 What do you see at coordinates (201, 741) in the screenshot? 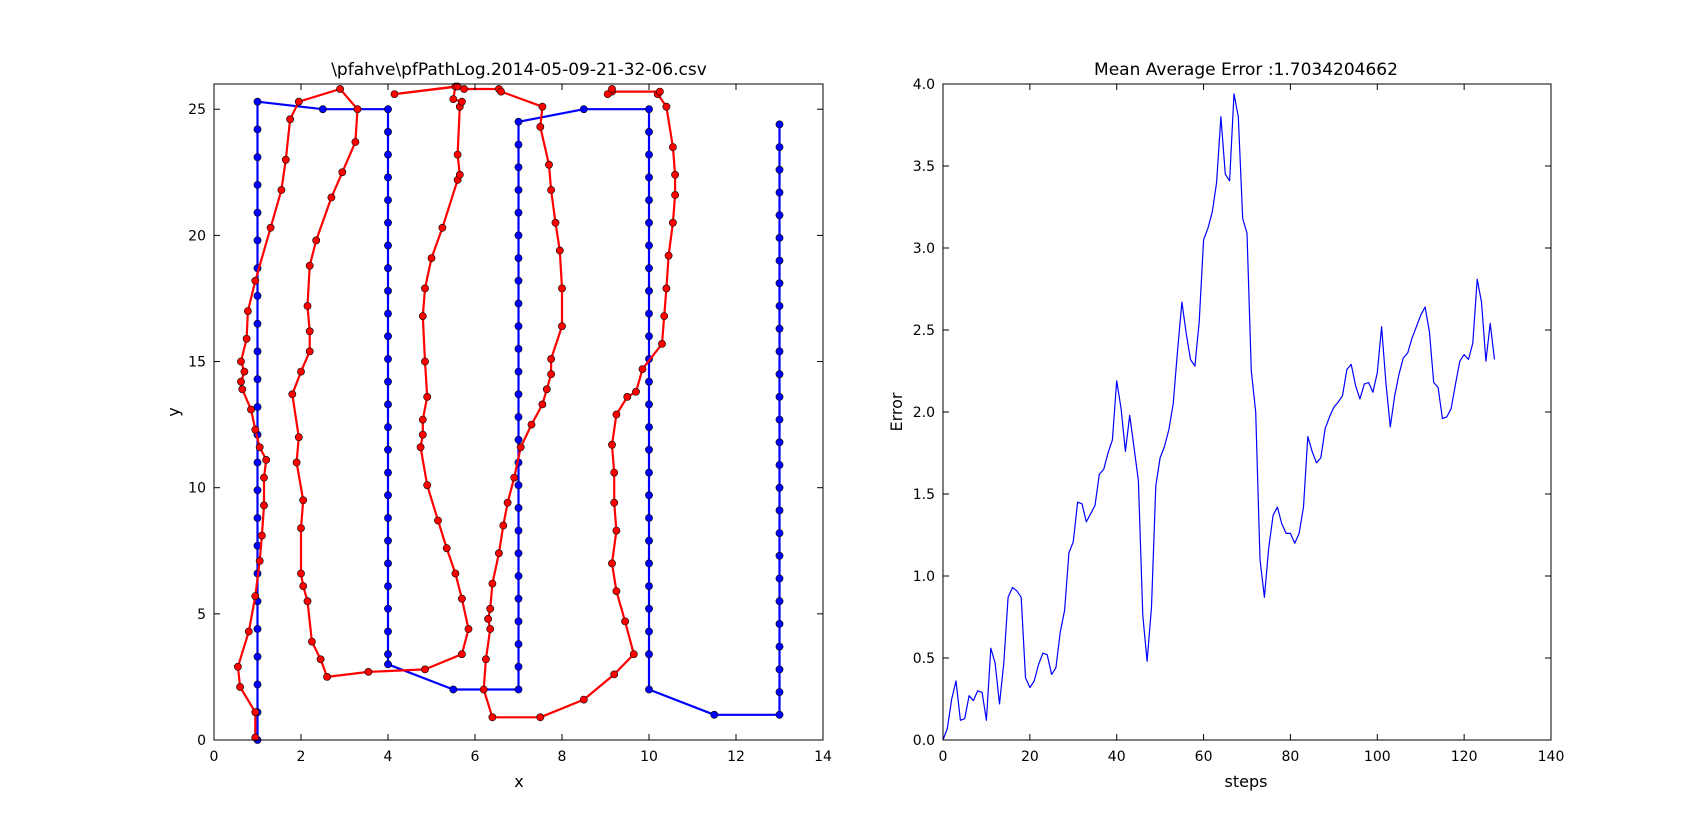
I see `y-tick-label: 0` at bounding box center [201, 741].